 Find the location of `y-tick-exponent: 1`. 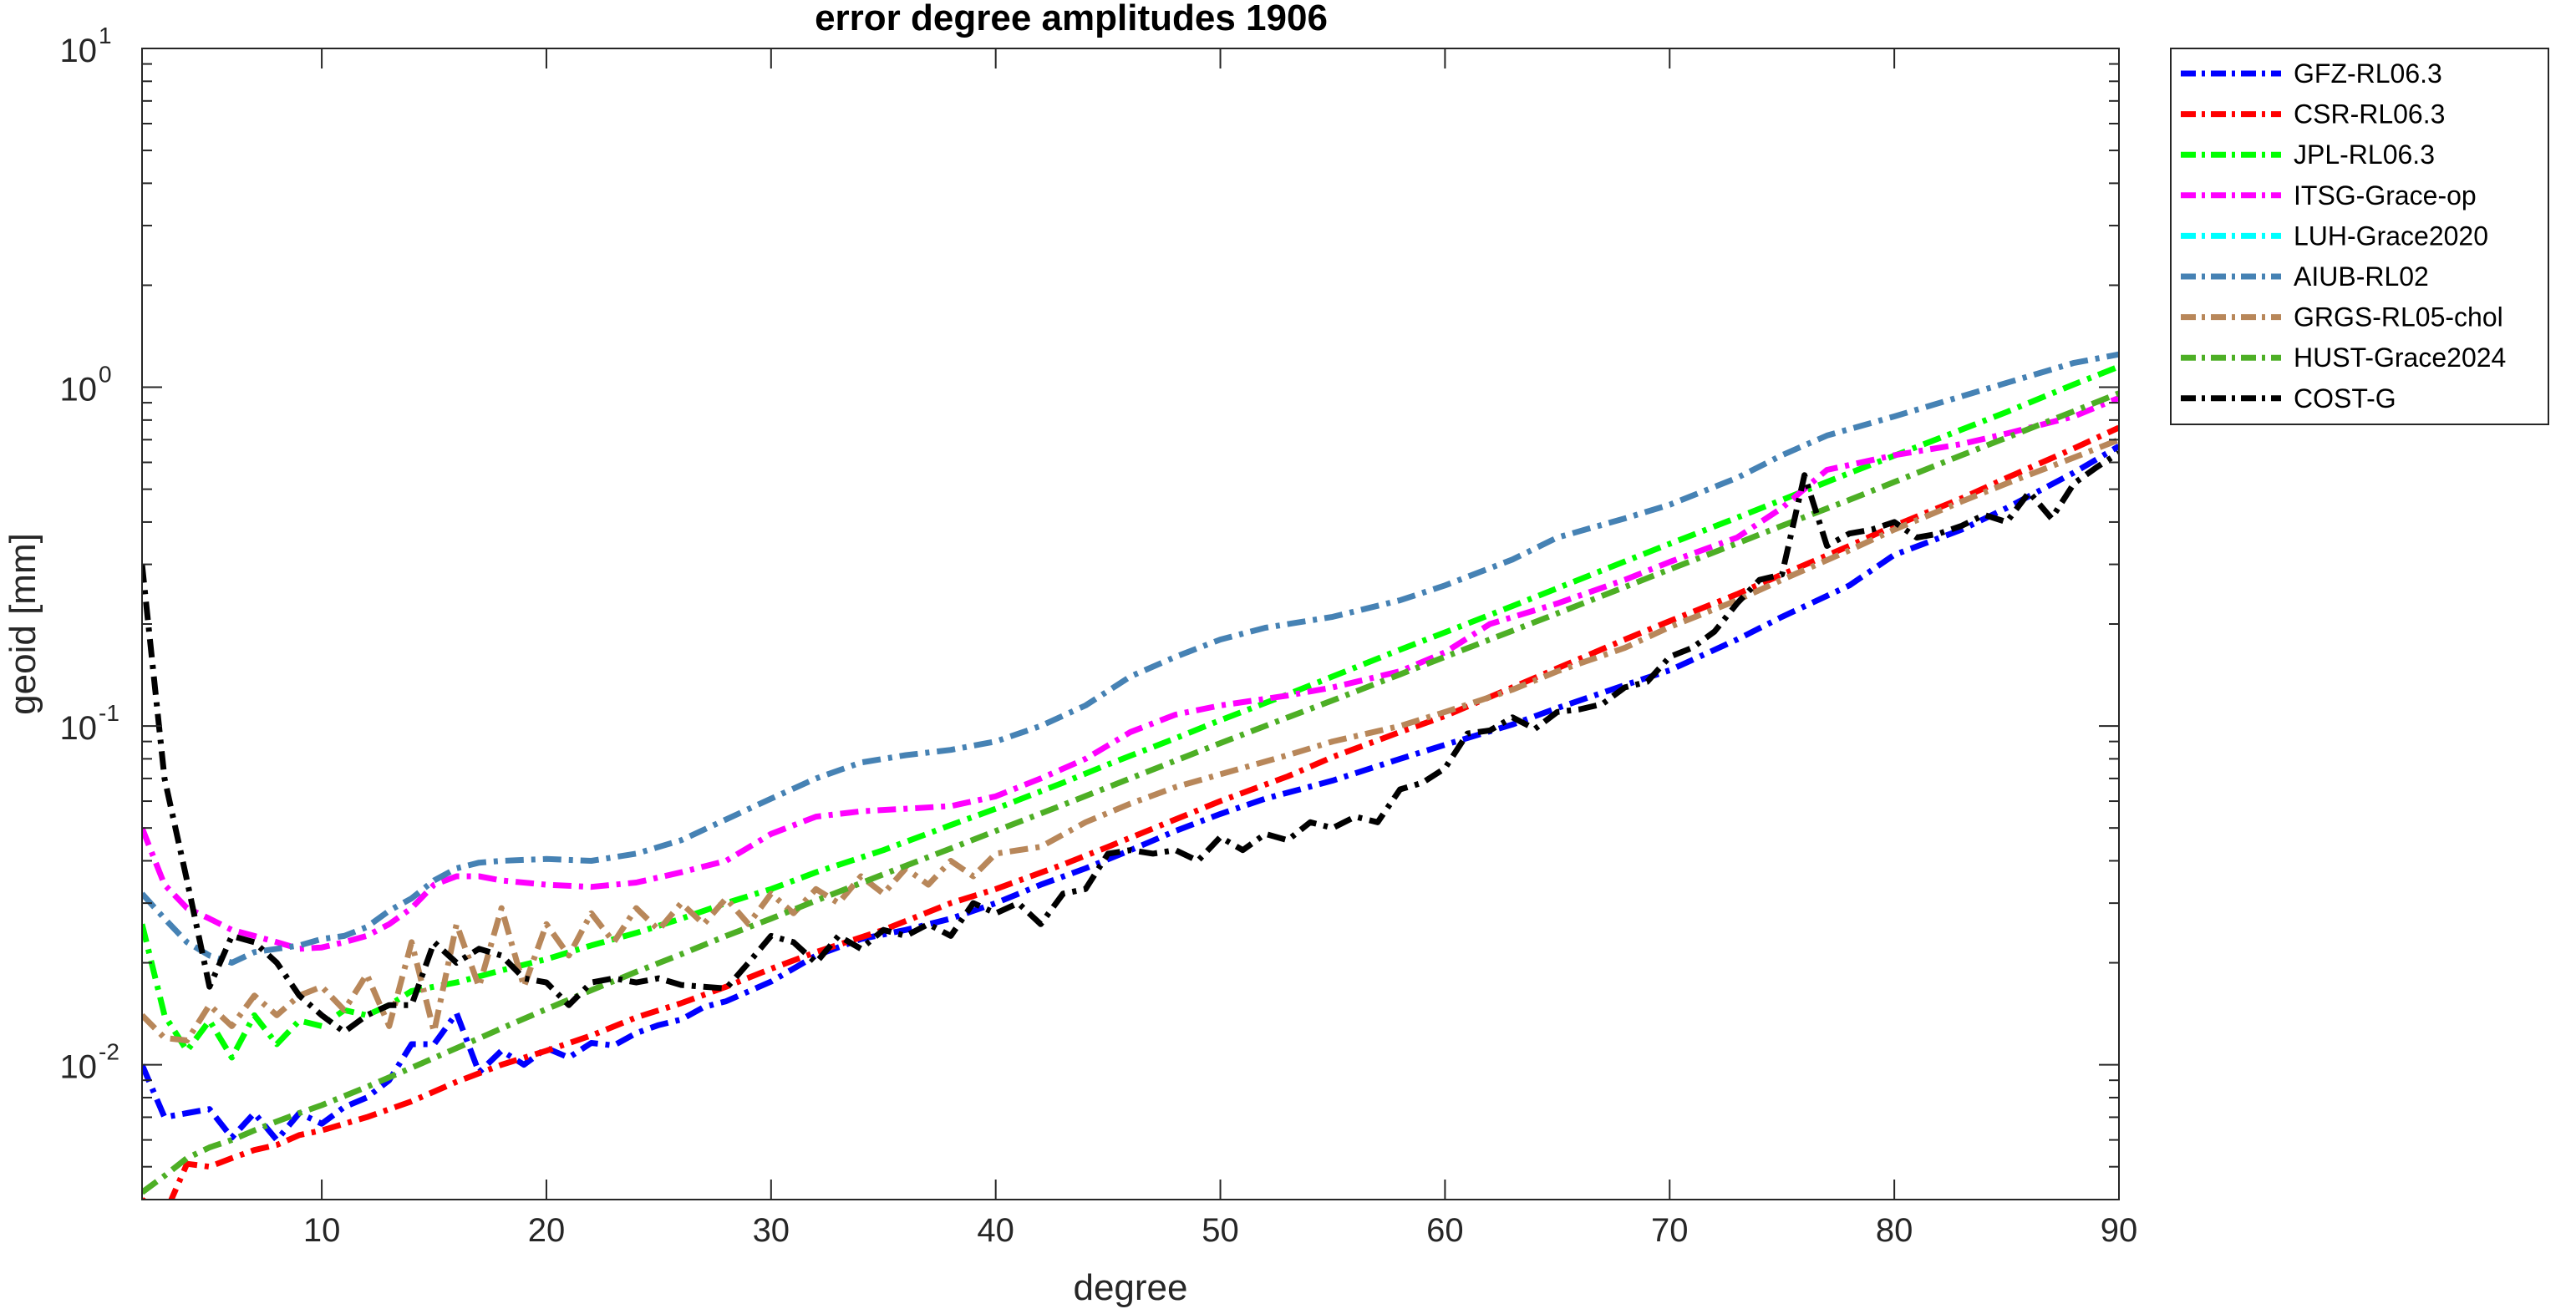

y-tick-exponent: 1 is located at coordinates (105, 35).